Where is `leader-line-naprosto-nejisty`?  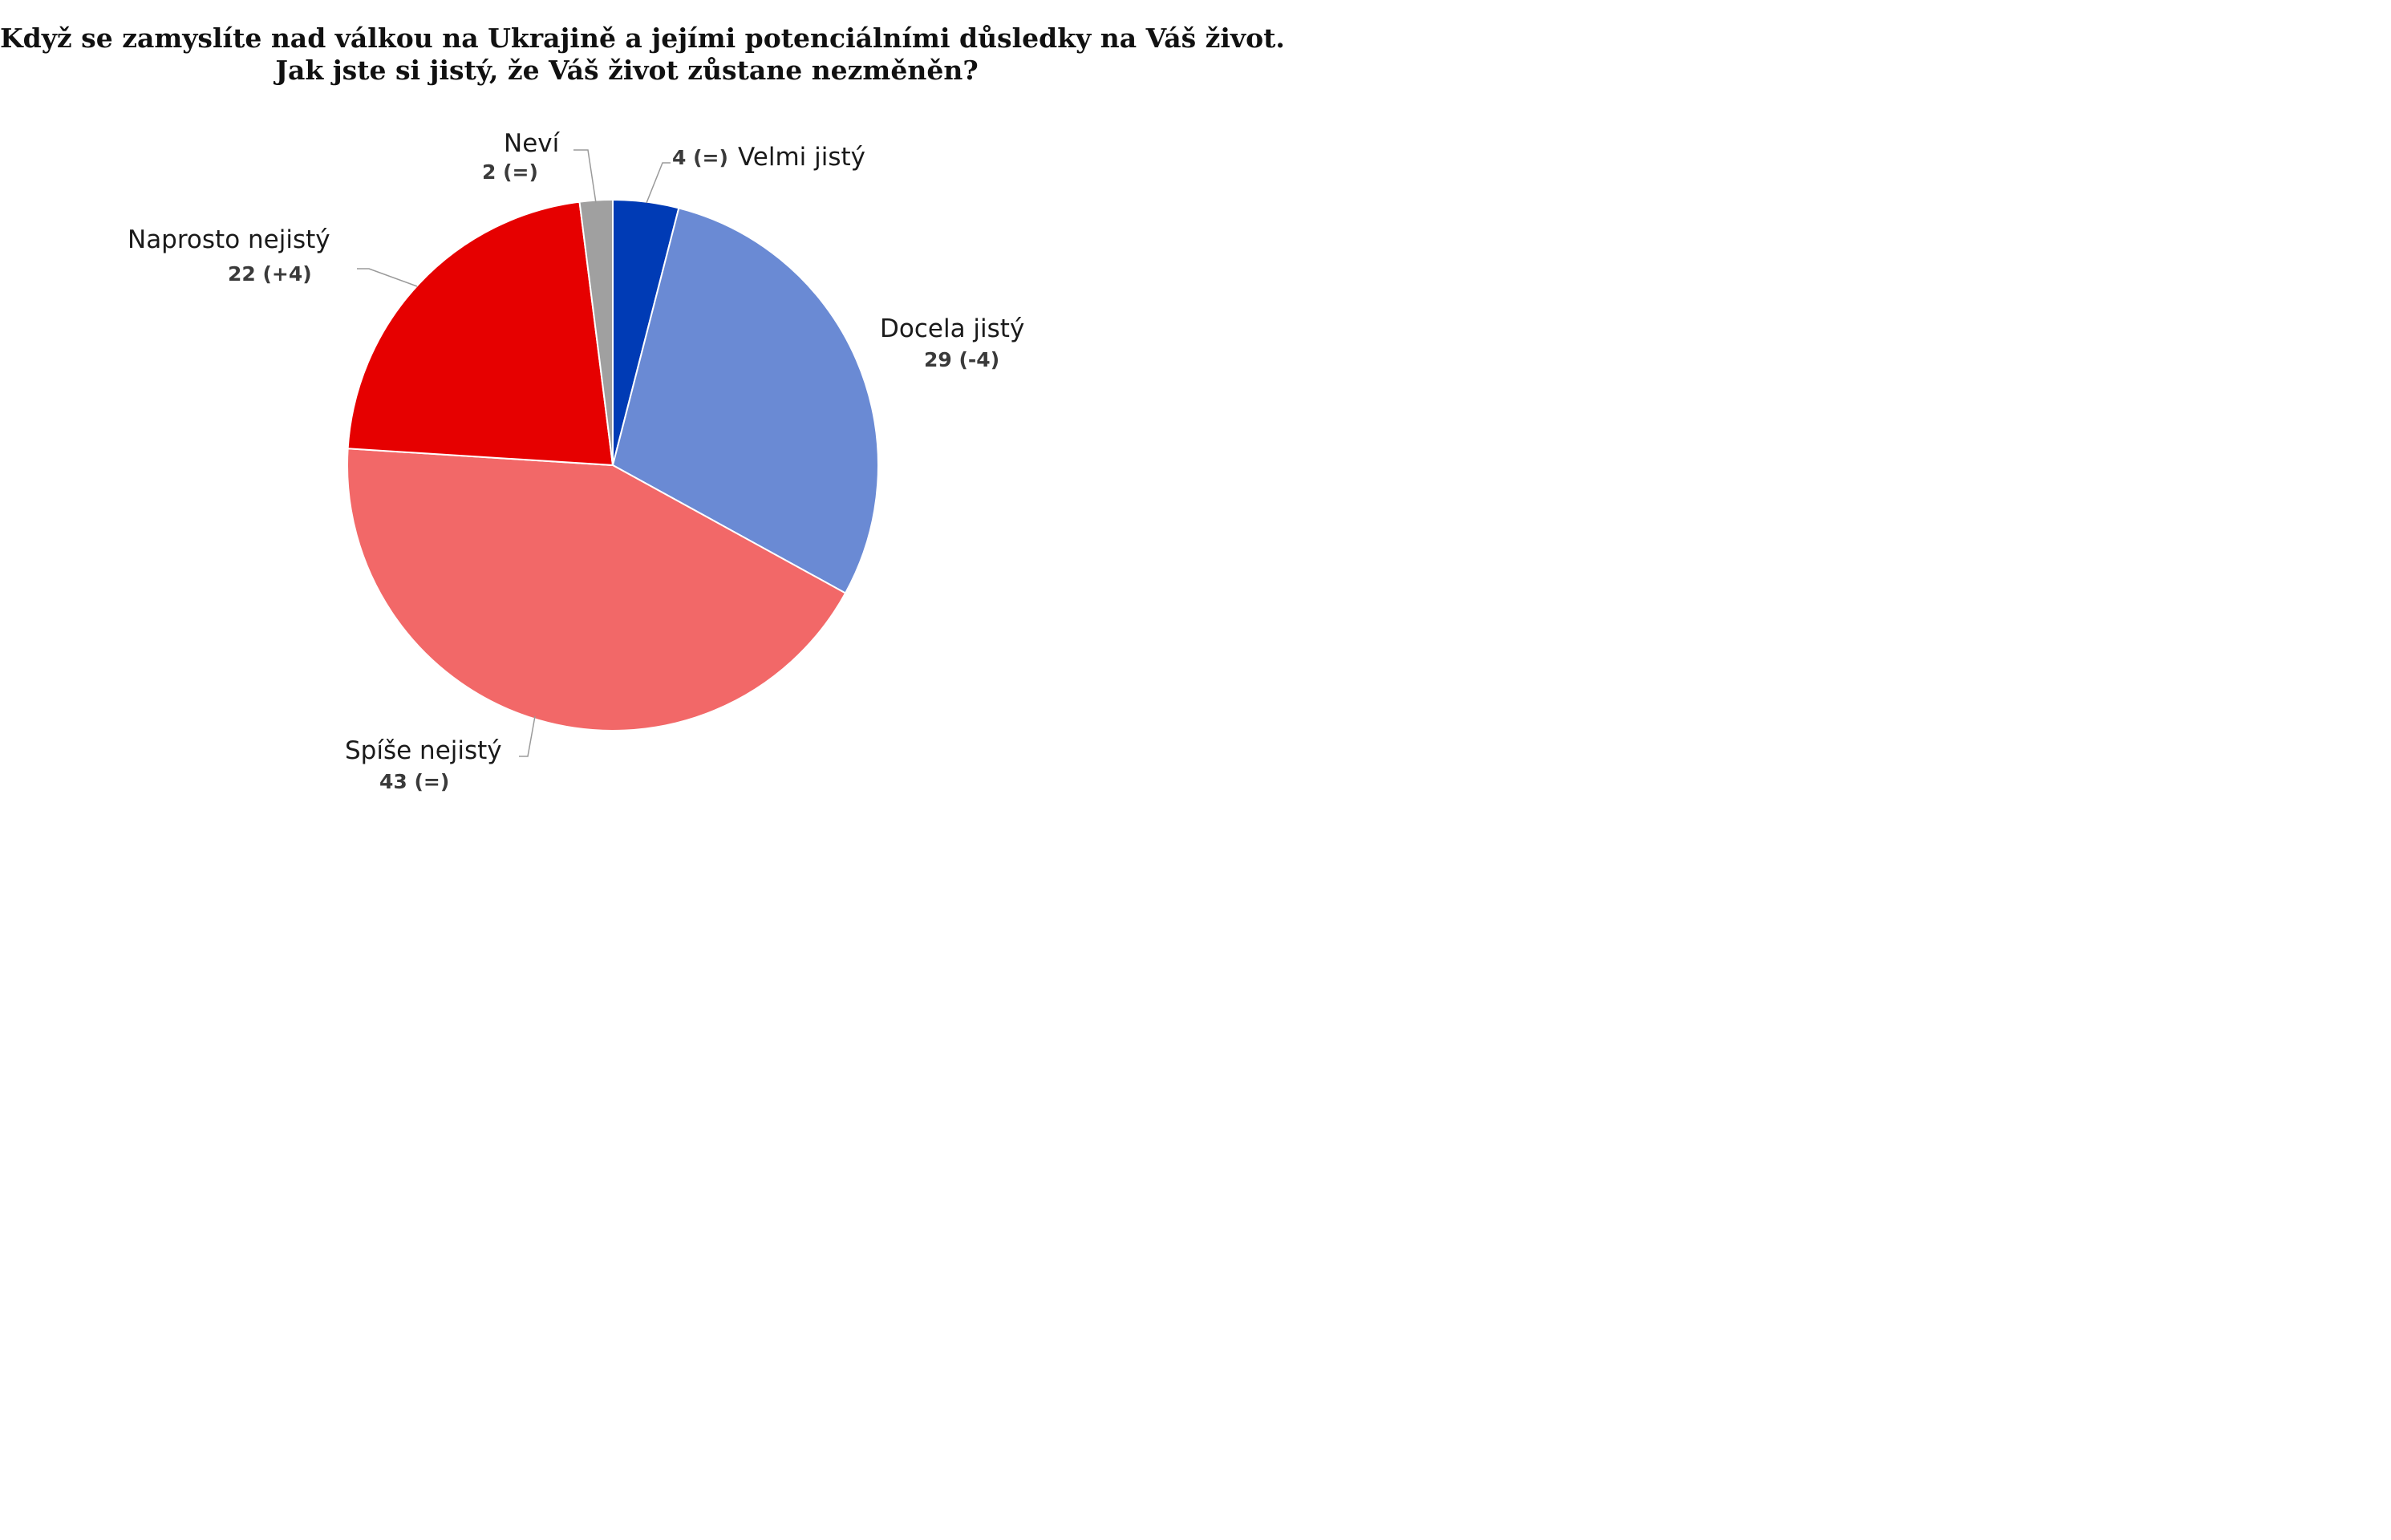 leader-line-naprosto-nejisty is located at coordinates (387, 277).